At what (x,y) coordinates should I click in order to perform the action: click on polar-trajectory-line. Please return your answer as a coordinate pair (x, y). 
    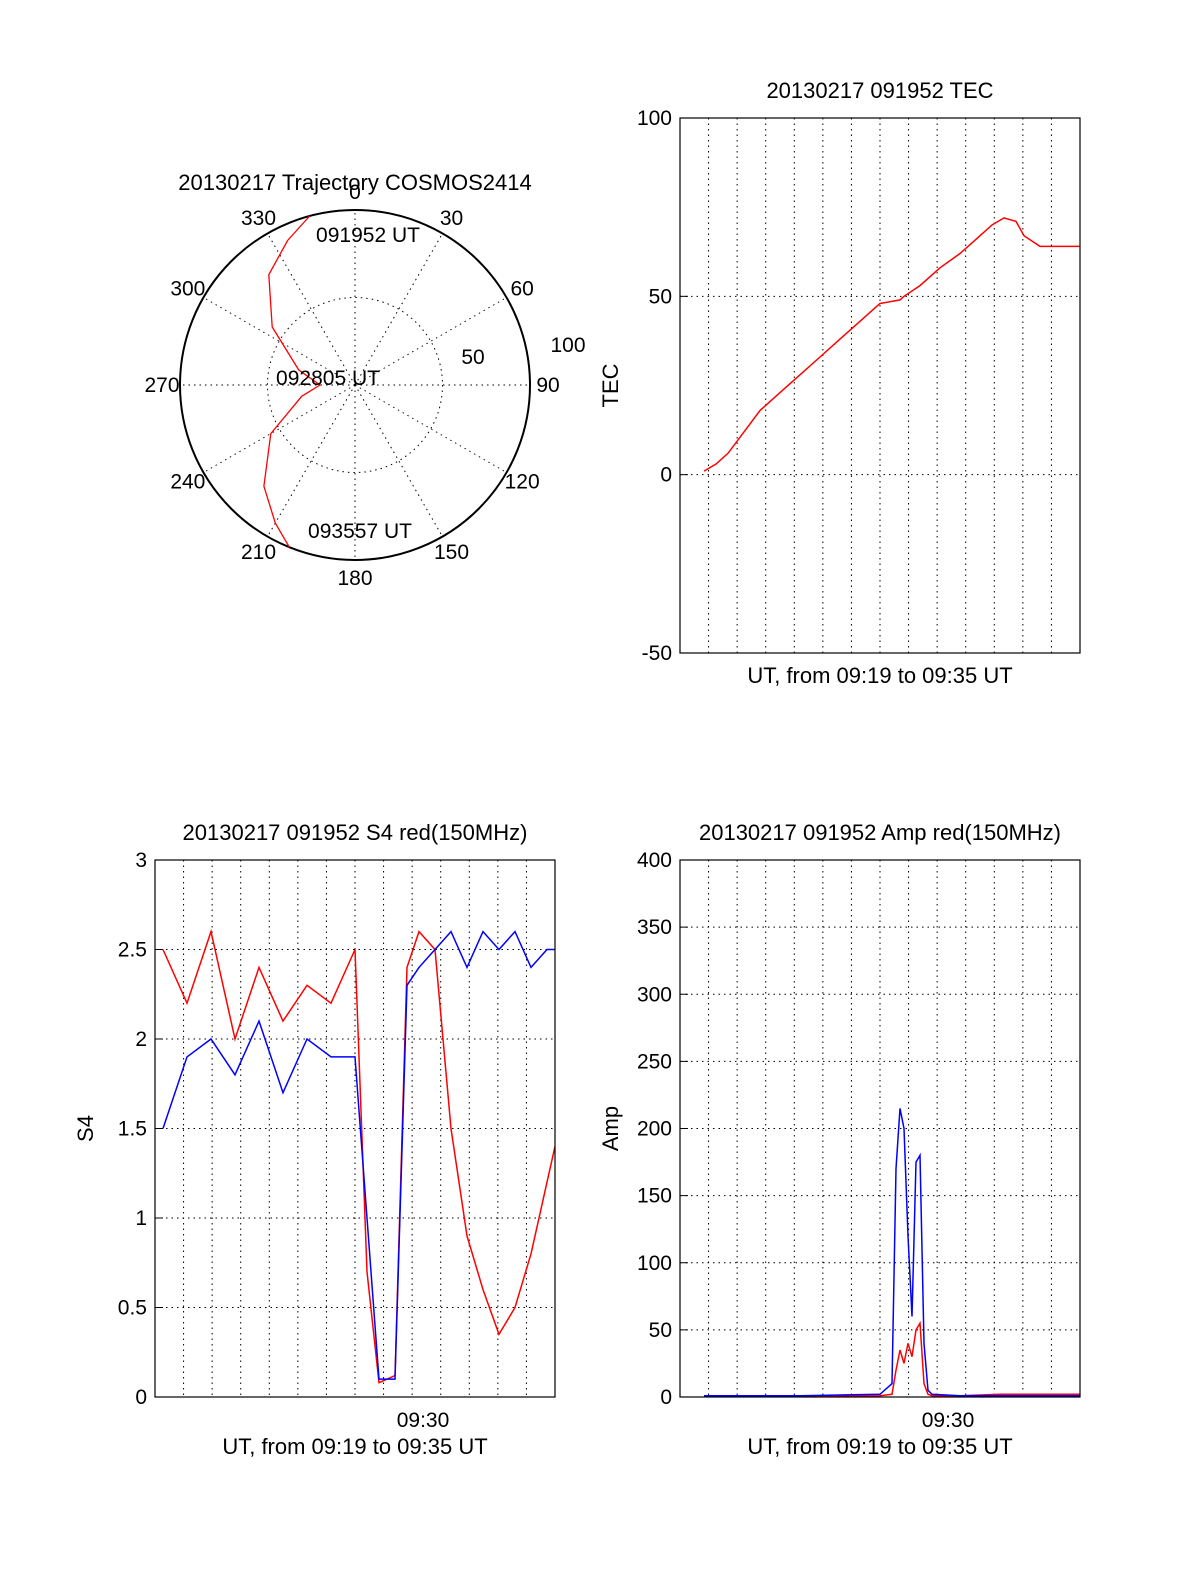
    Looking at the image, I should click on (292, 381).